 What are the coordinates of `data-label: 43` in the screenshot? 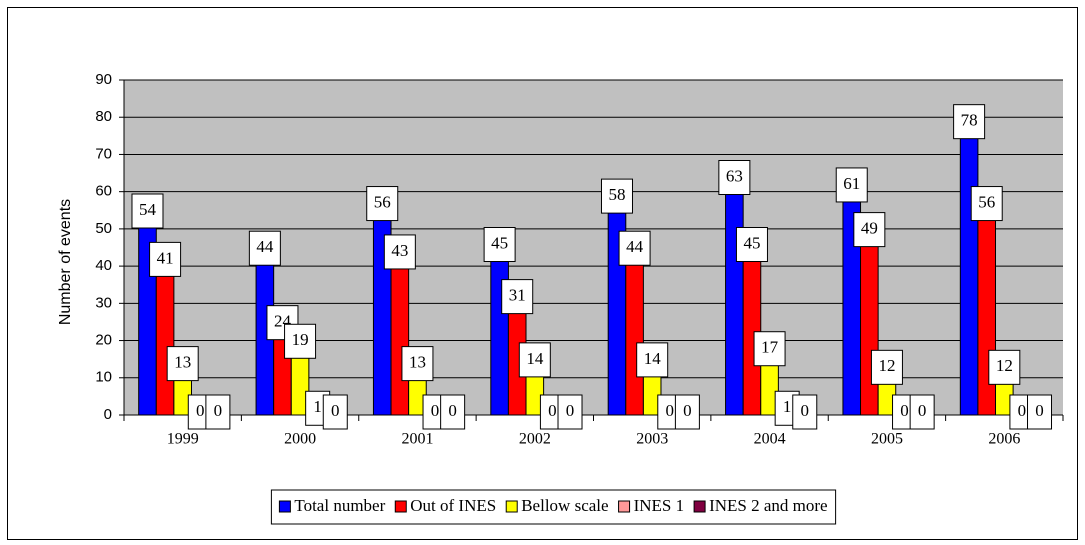 It's located at (399, 250).